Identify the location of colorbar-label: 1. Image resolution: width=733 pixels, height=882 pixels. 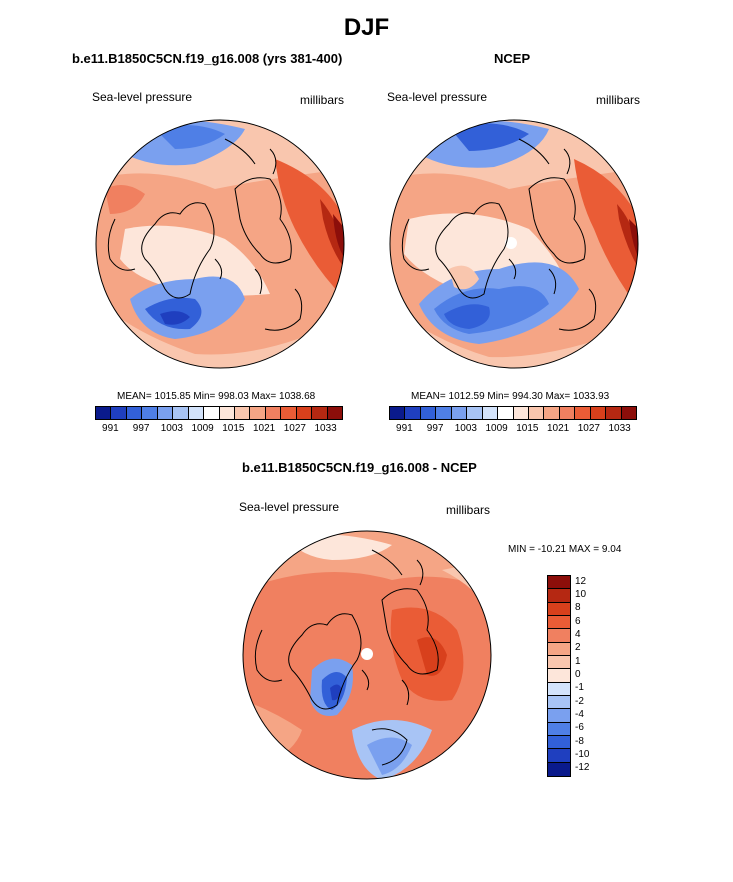
(578, 661).